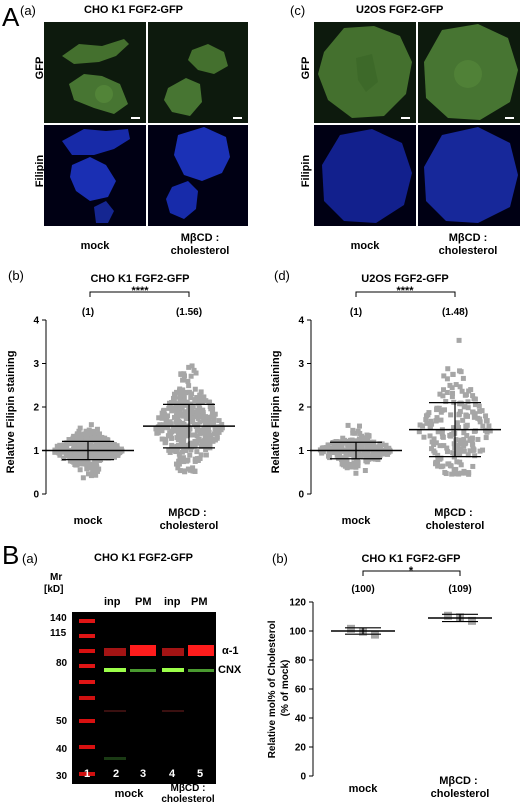 The width and height of the screenshot is (520, 805). Describe the element at coordinates (140, 291) in the screenshot. I see `significance-stars: ****` at that location.